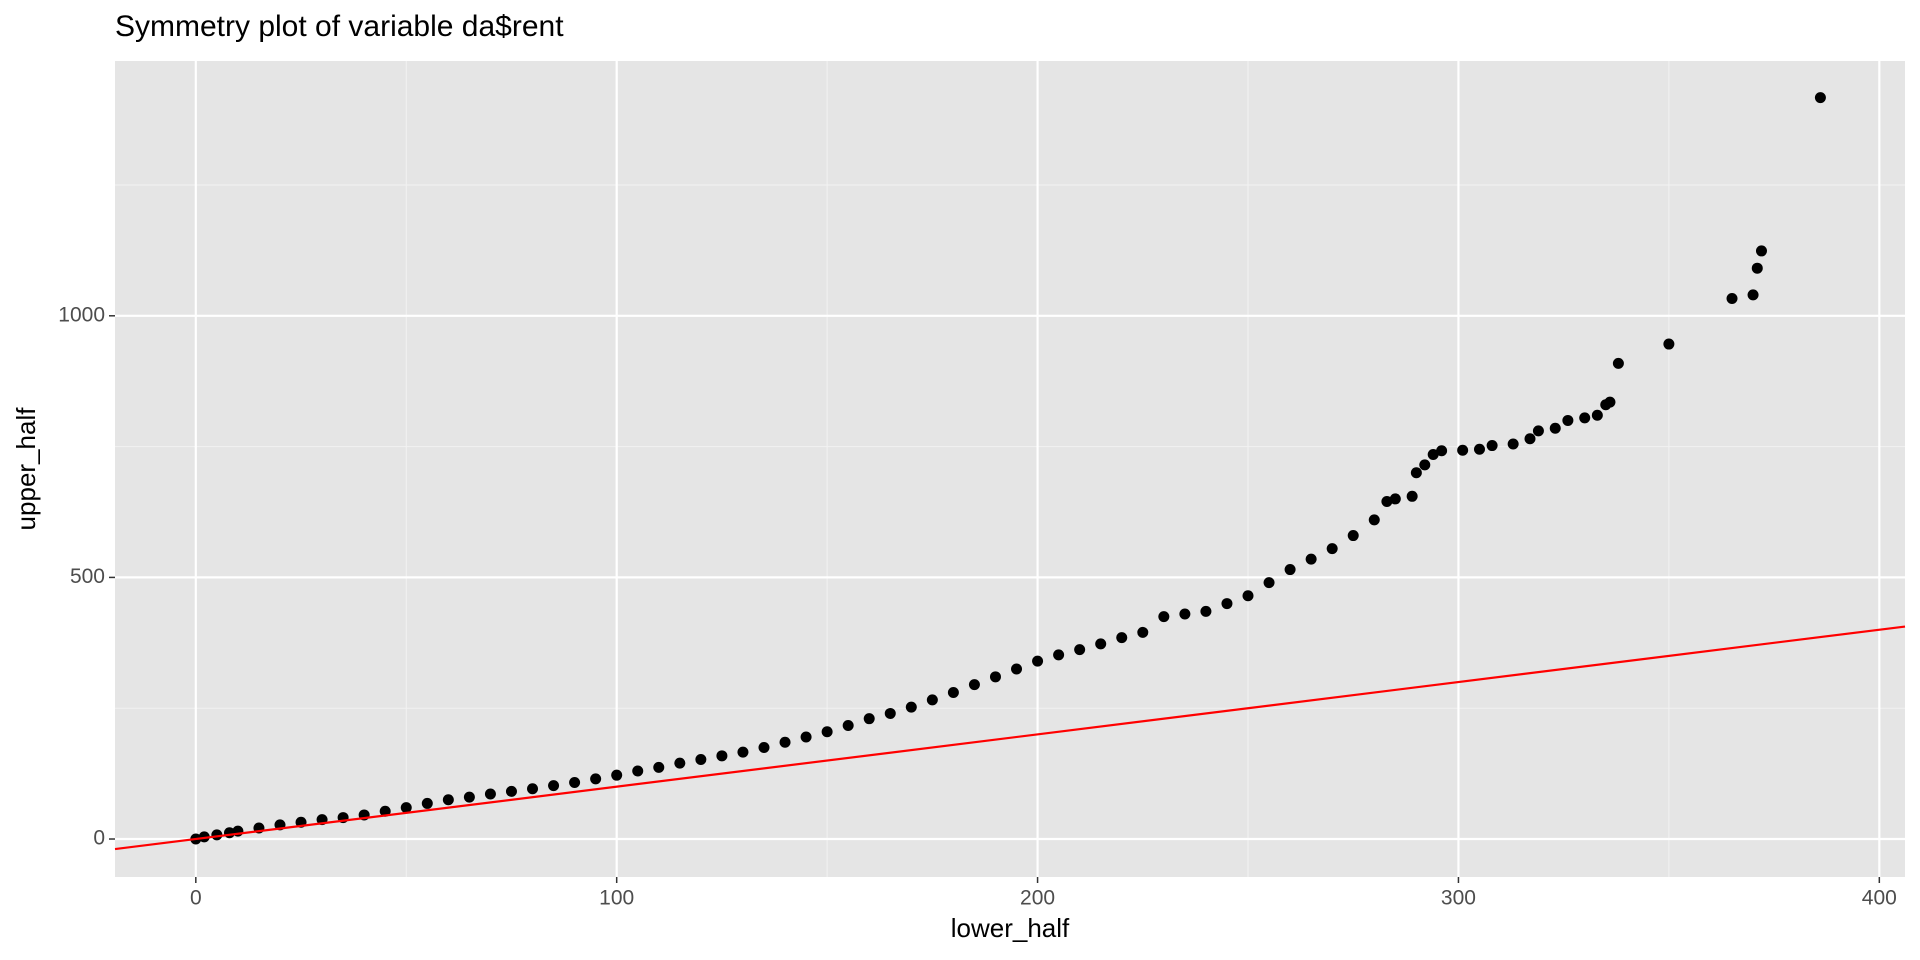 The width and height of the screenshot is (1920, 960). Describe the element at coordinates (26, 469) in the screenshot. I see `y-axis-label: upper_half` at that location.